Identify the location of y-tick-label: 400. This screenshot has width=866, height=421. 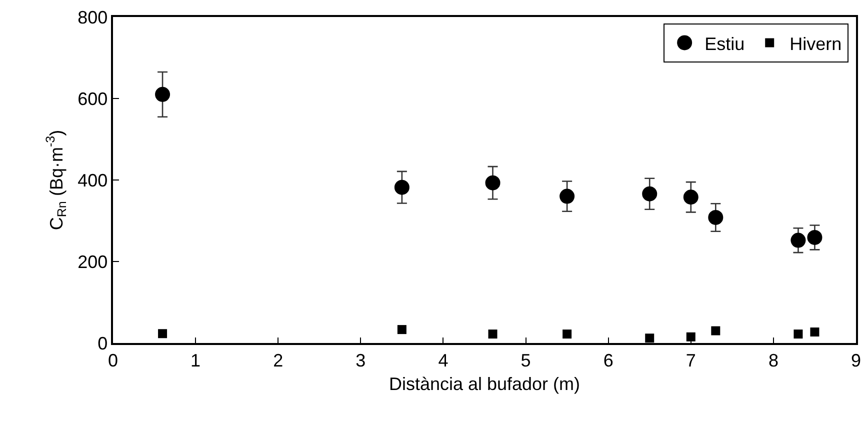
(93, 180).